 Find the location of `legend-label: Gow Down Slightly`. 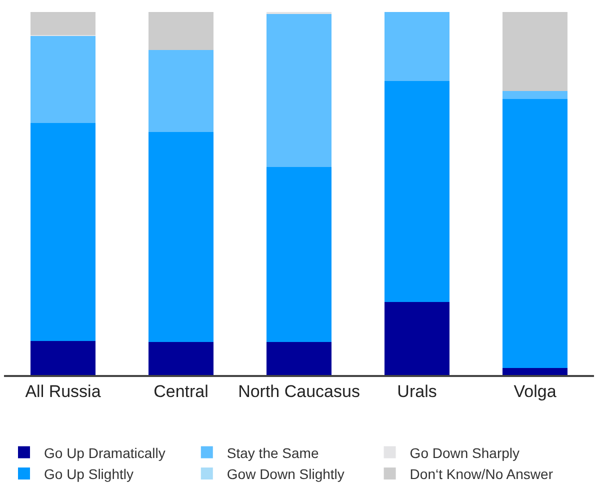

legend-label: Gow Down Slightly is located at coordinates (285, 474).